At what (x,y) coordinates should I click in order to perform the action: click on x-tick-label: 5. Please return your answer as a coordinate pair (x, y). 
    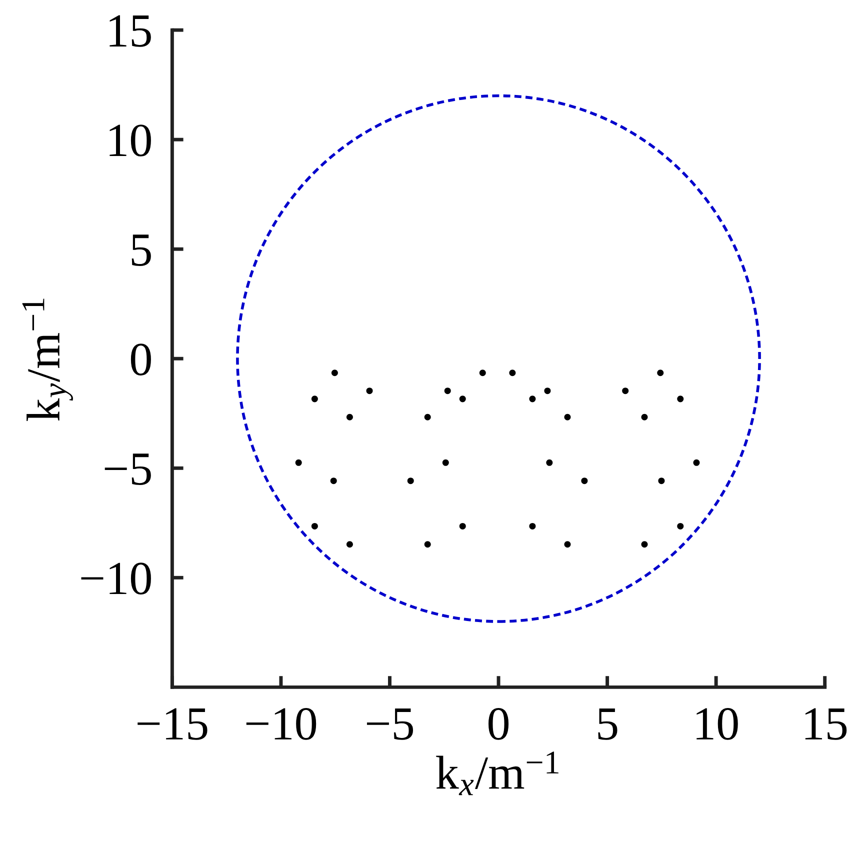
    Looking at the image, I should click on (608, 724).